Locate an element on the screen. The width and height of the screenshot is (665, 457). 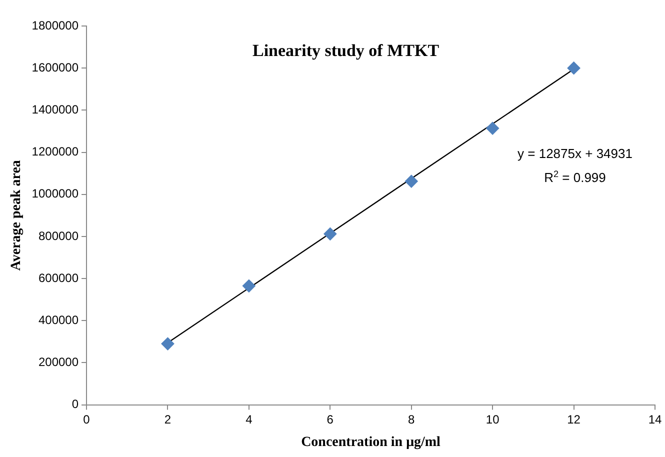
x-tick-label: 8 is located at coordinates (412, 419).